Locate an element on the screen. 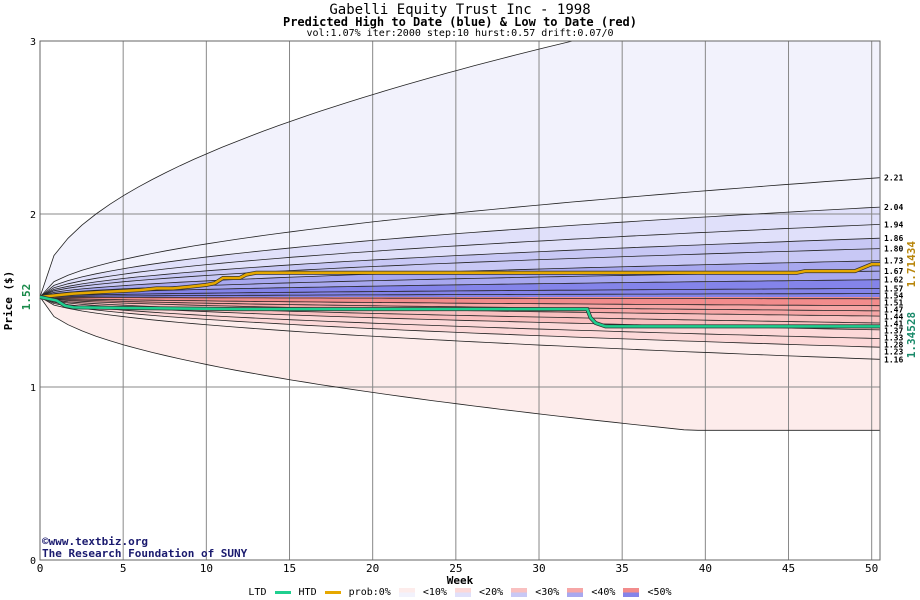 Image resolution: width=920 pixels, height=600 pixels. ltd-final-value: 1.34528 is located at coordinates (911, 335).